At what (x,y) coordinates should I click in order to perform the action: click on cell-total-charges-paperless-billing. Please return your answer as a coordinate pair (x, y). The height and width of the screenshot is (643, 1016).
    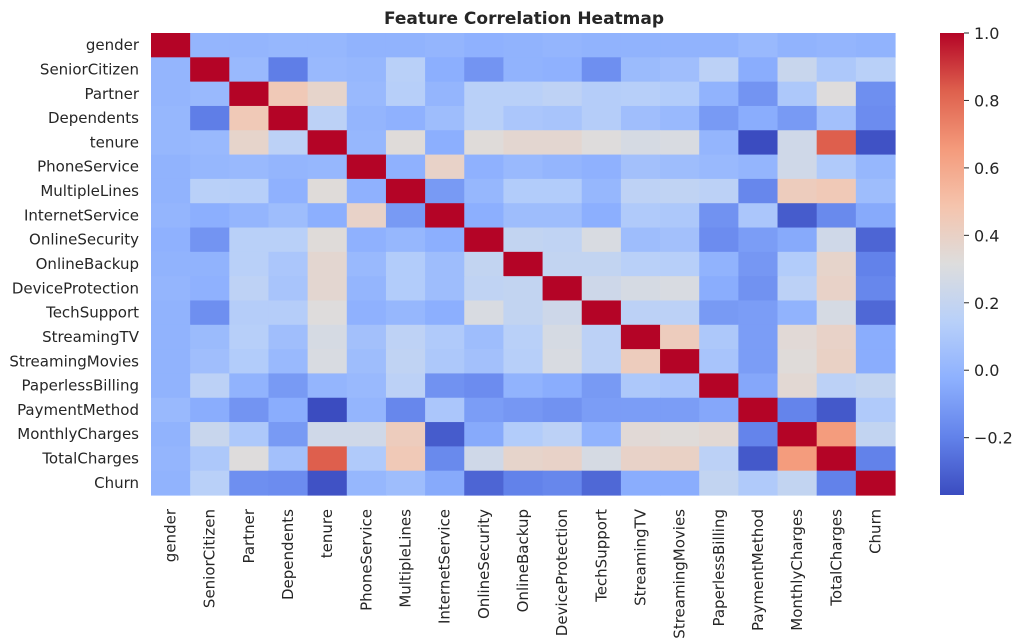
    Looking at the image, I should click on (719, 459).